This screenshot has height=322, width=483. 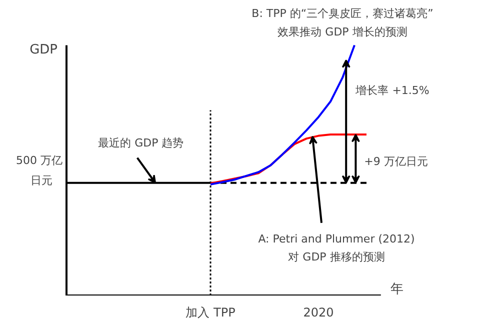 I want to click on annotation: 最近的 GDP 趋势, so click(x=141, y=143).